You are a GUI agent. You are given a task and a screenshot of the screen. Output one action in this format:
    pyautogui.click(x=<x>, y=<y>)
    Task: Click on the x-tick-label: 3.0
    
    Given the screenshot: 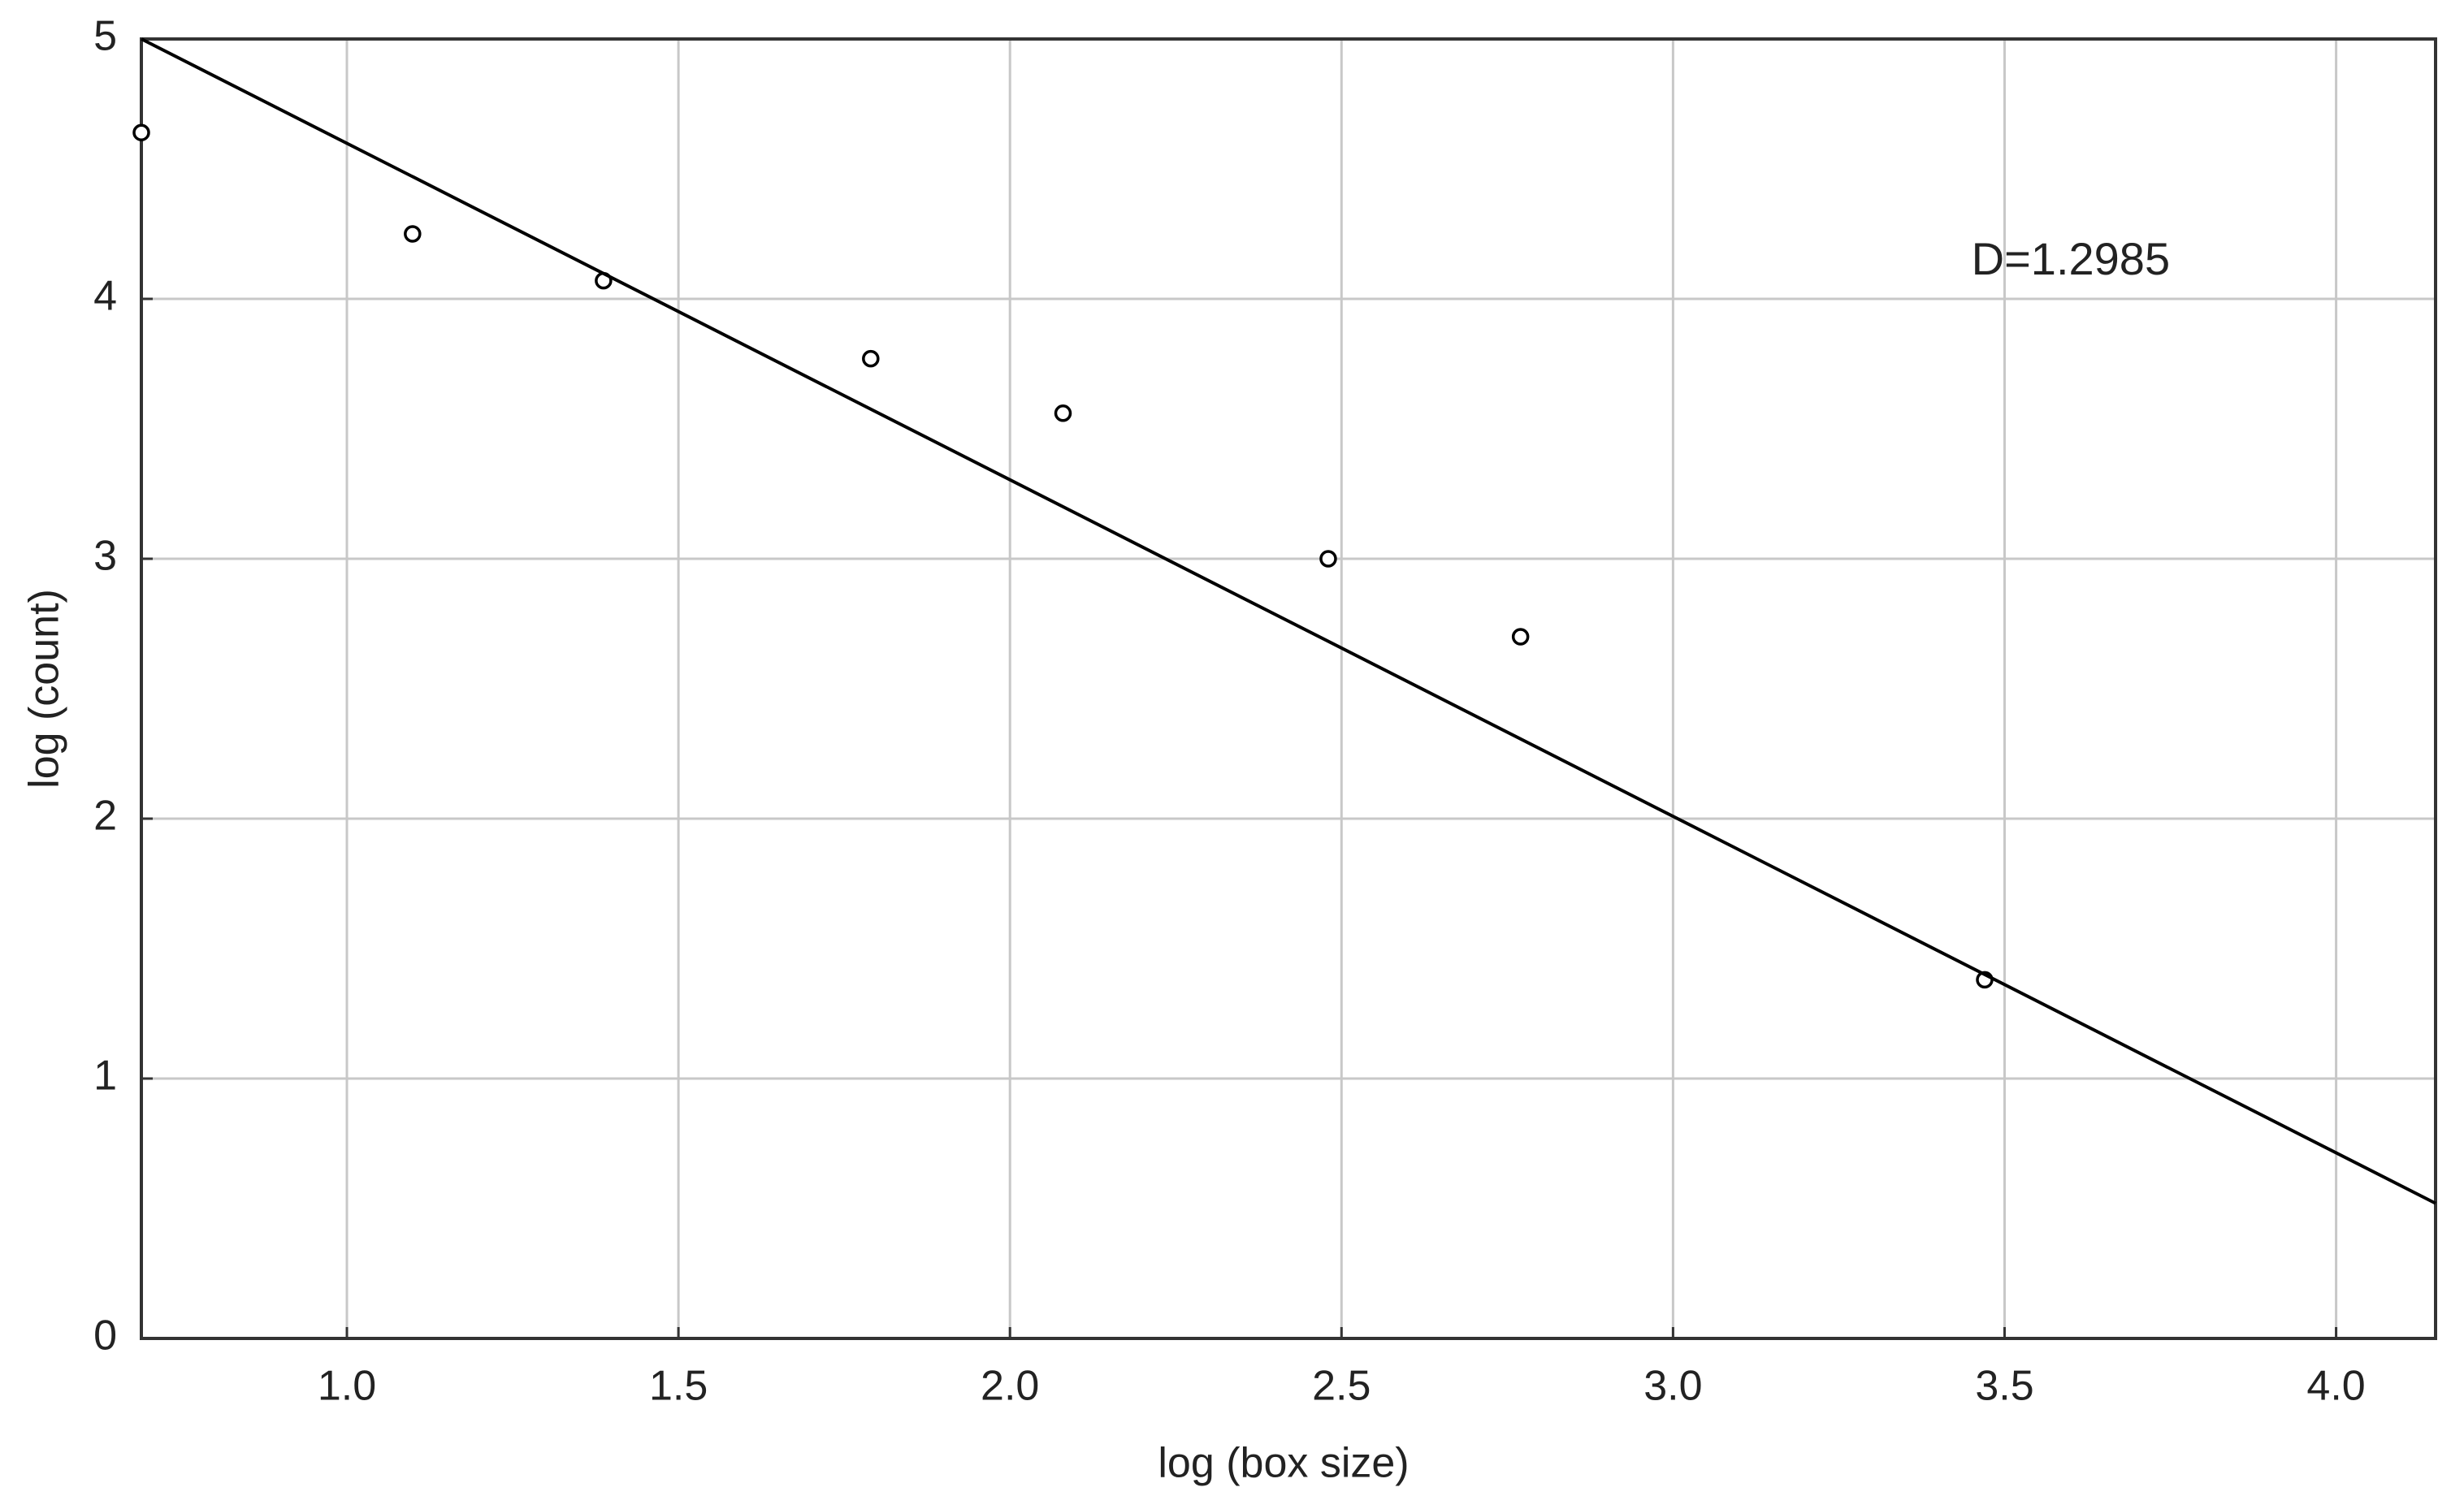 What is the action you would take?
    pyautogui.click(x=1672, y=1386)
    